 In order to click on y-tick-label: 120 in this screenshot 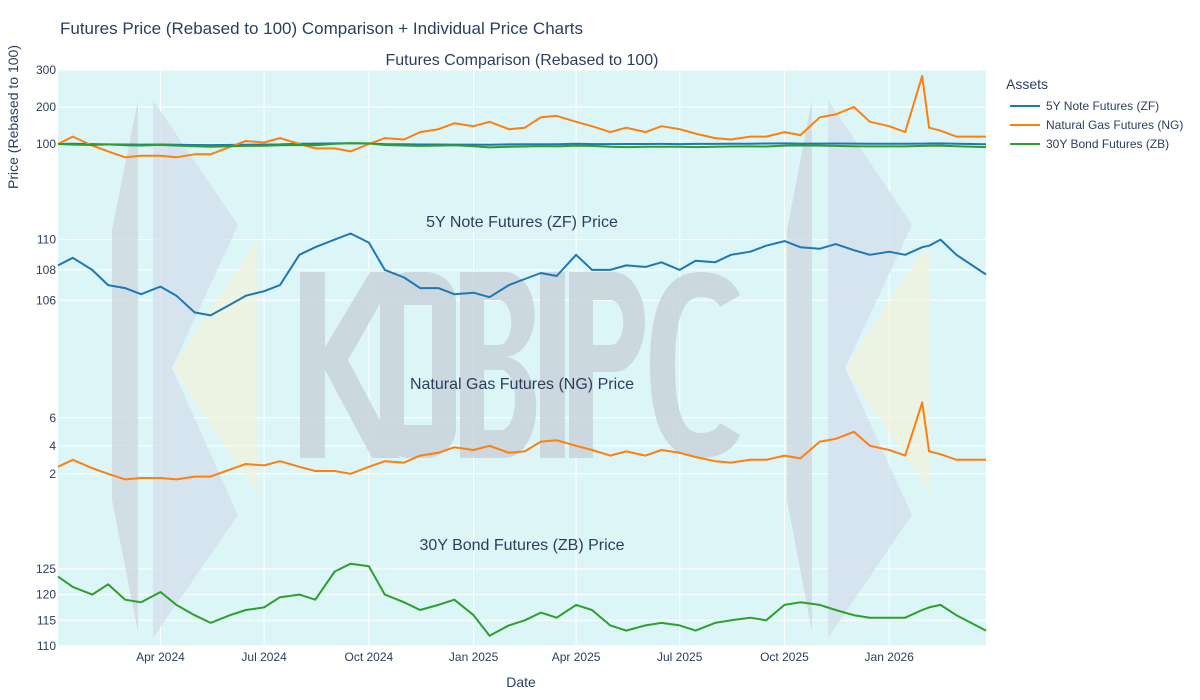, I will do `click(46, 595)`.